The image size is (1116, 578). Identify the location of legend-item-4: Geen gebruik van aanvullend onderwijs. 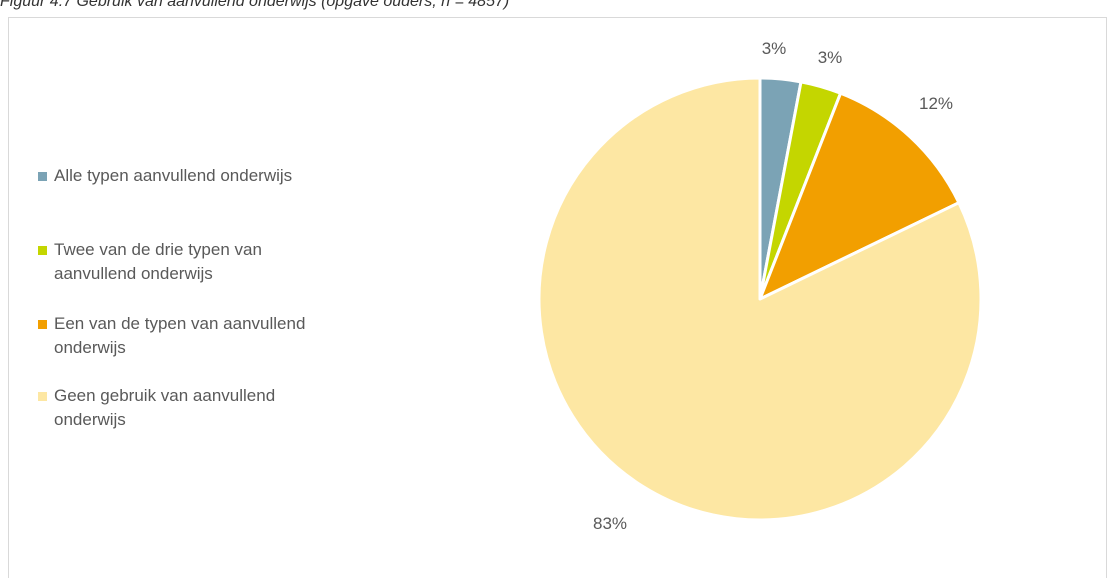
(188, 408).